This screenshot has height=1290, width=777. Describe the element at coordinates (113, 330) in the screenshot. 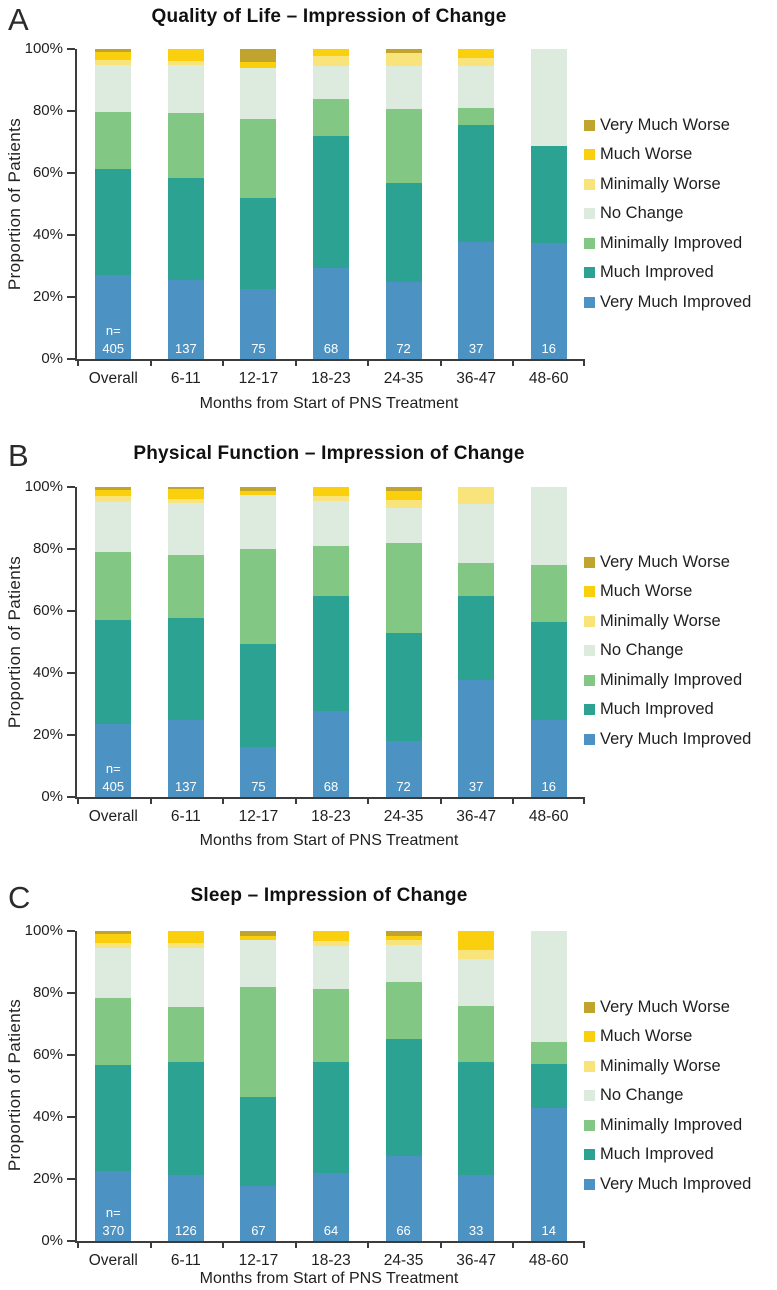

I see `n-prefix-label: n=` at that location.